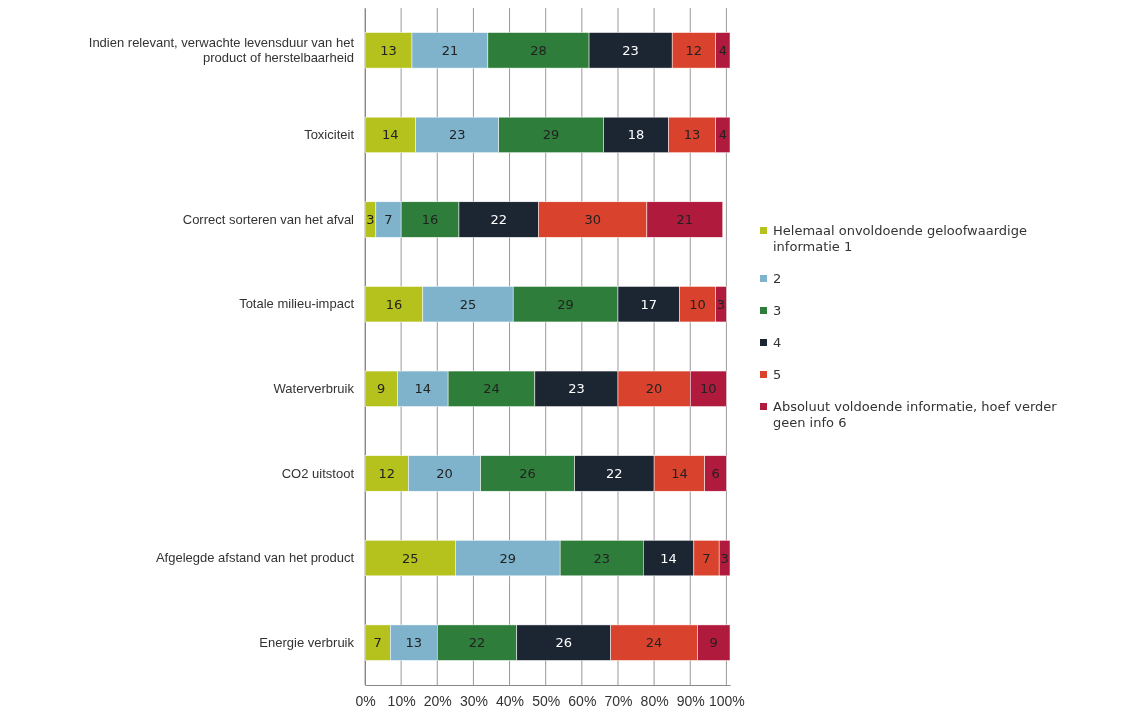 The image size is (1124, 725). What do you see at coordinates (648, 304) in the screenshot?
I see `data-label: 17` at bounding box center [648, 304].